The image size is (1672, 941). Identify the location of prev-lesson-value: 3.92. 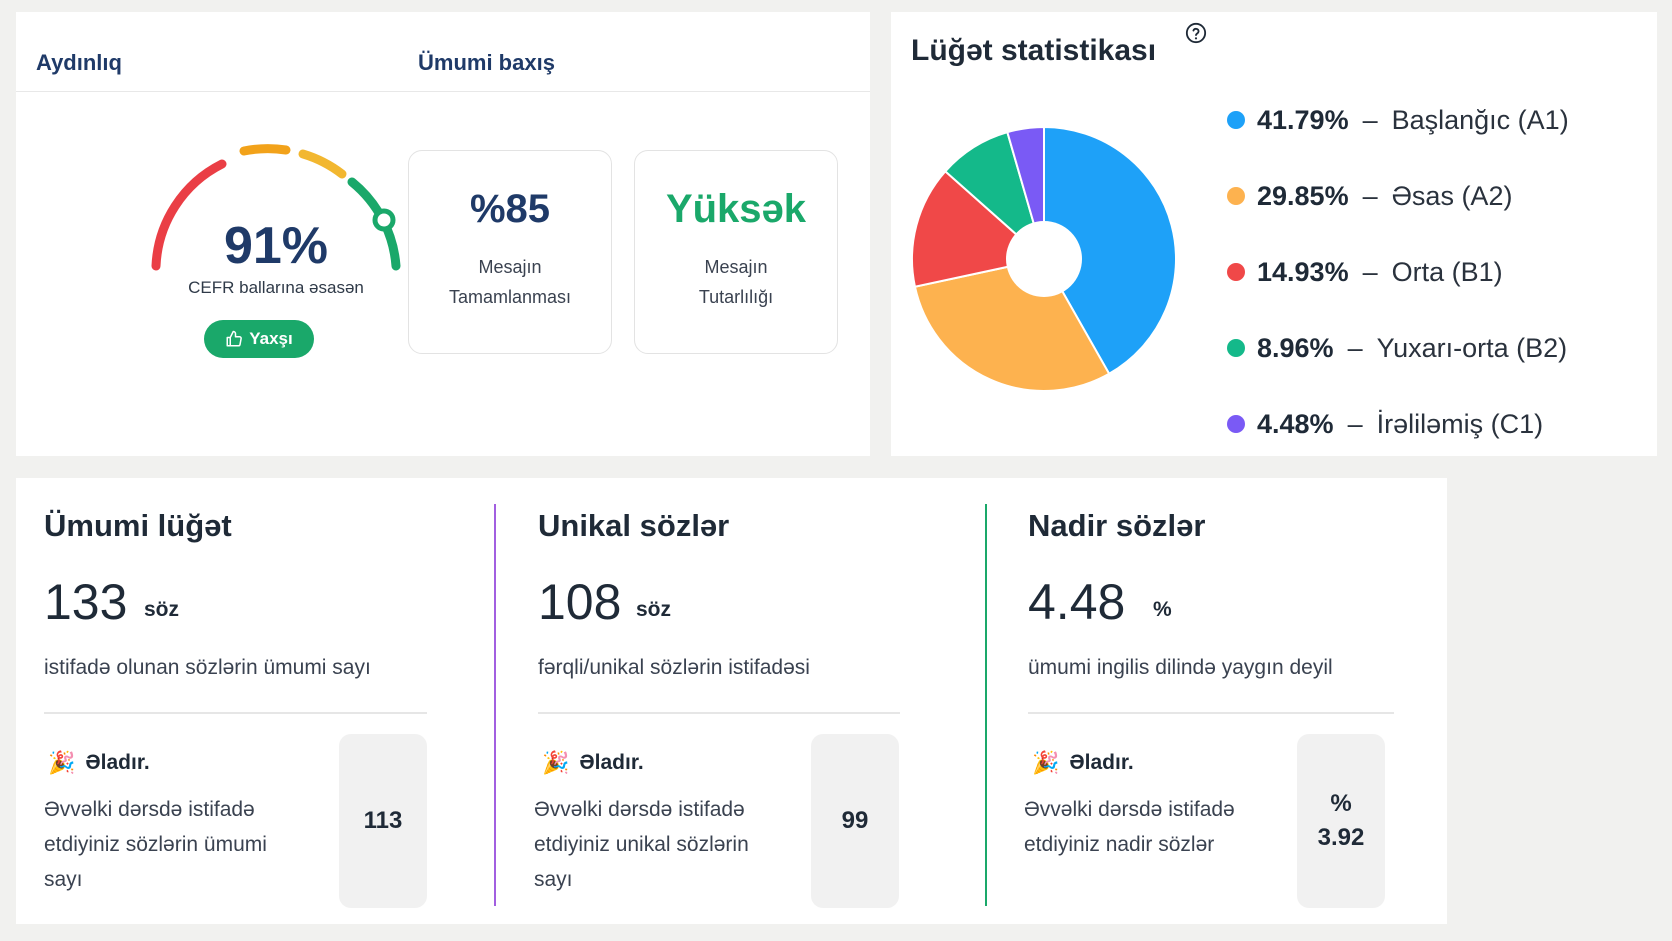
(1341, 837).